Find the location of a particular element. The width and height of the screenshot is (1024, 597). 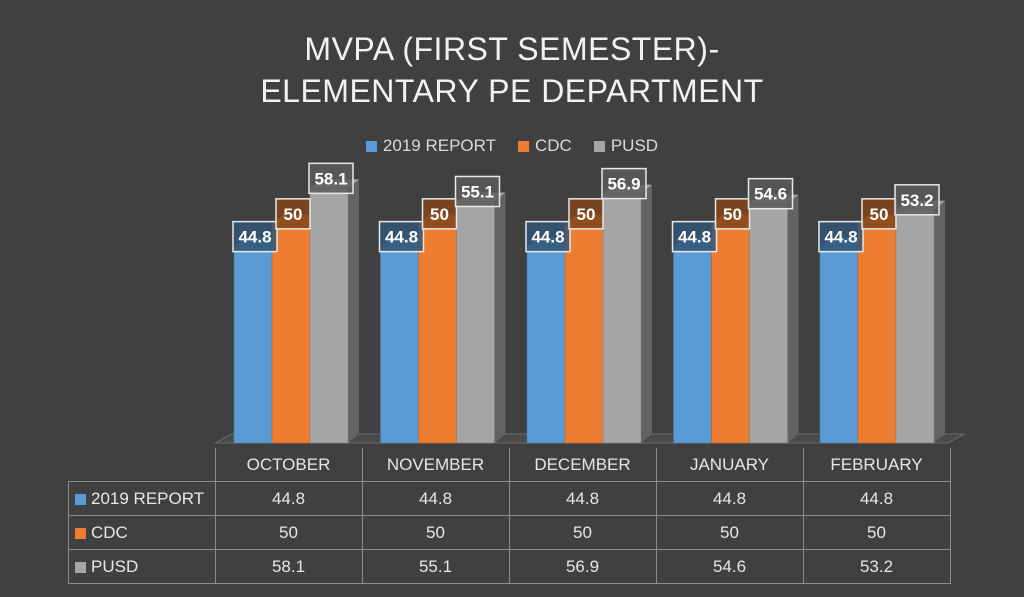

legend-item-pusd: PUSD is located at coordinates (626, 146).